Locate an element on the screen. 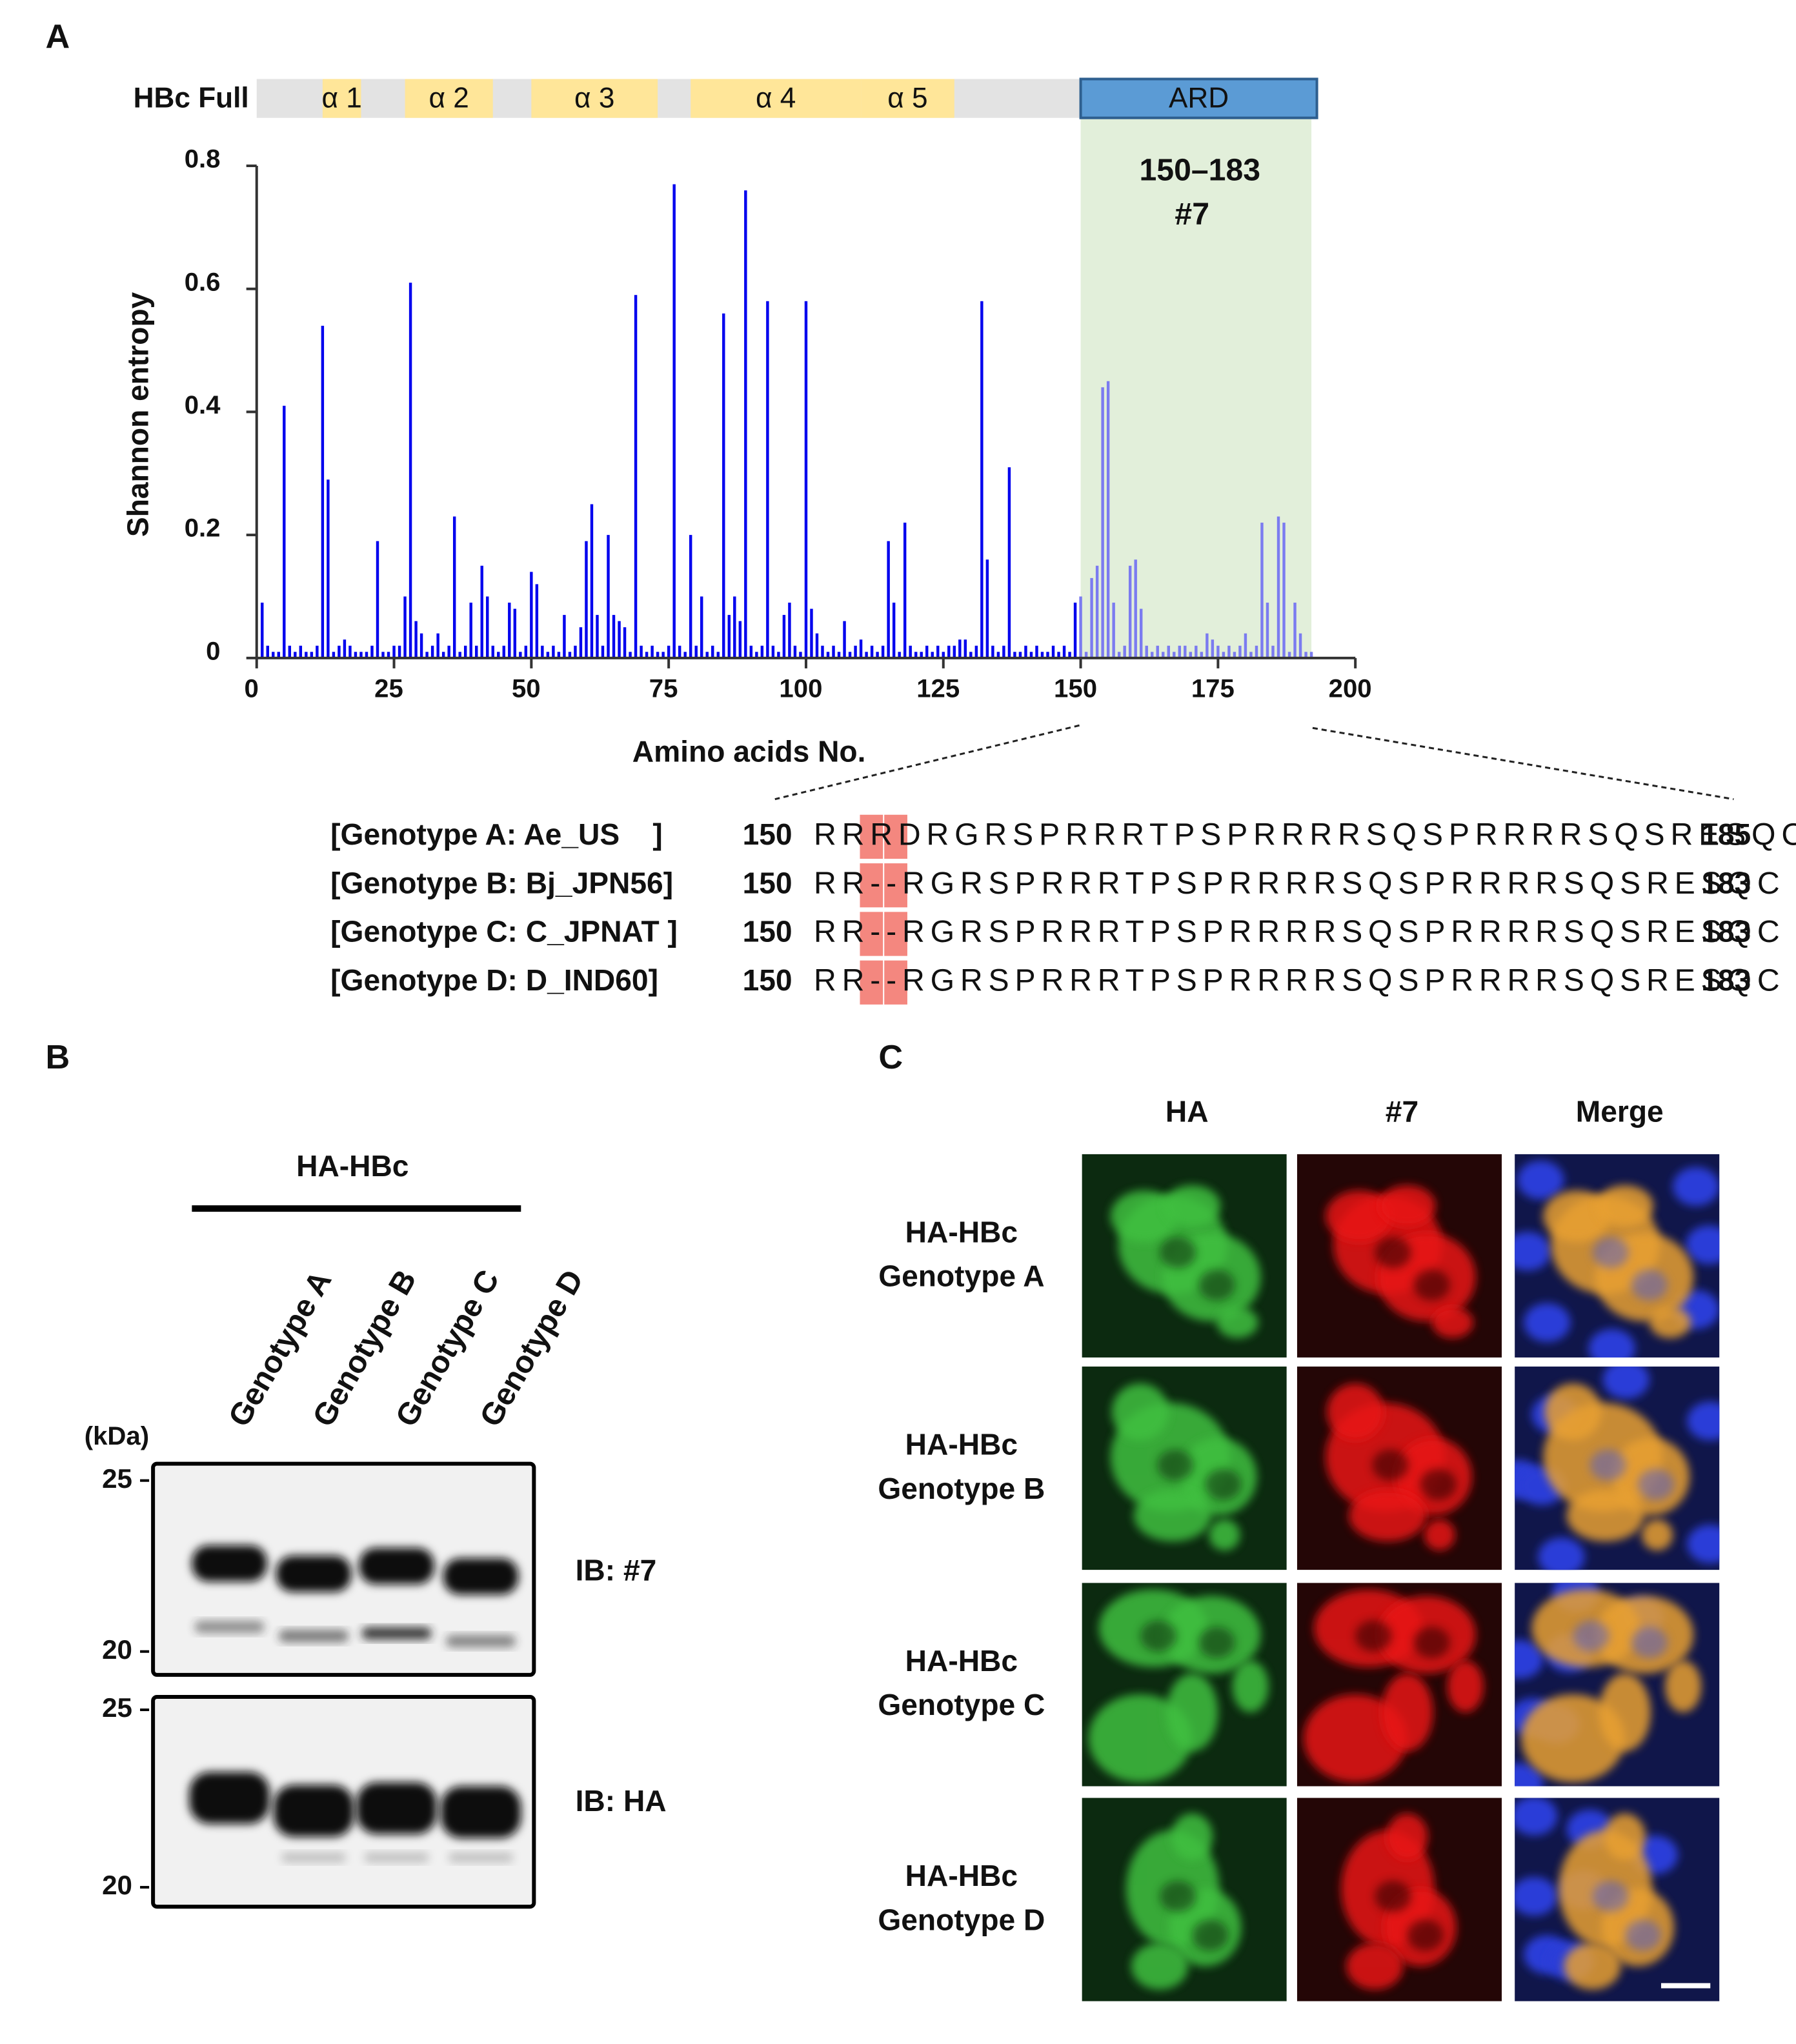  y-axis-label: Shannon entropy is located at coordinates (137, 414).